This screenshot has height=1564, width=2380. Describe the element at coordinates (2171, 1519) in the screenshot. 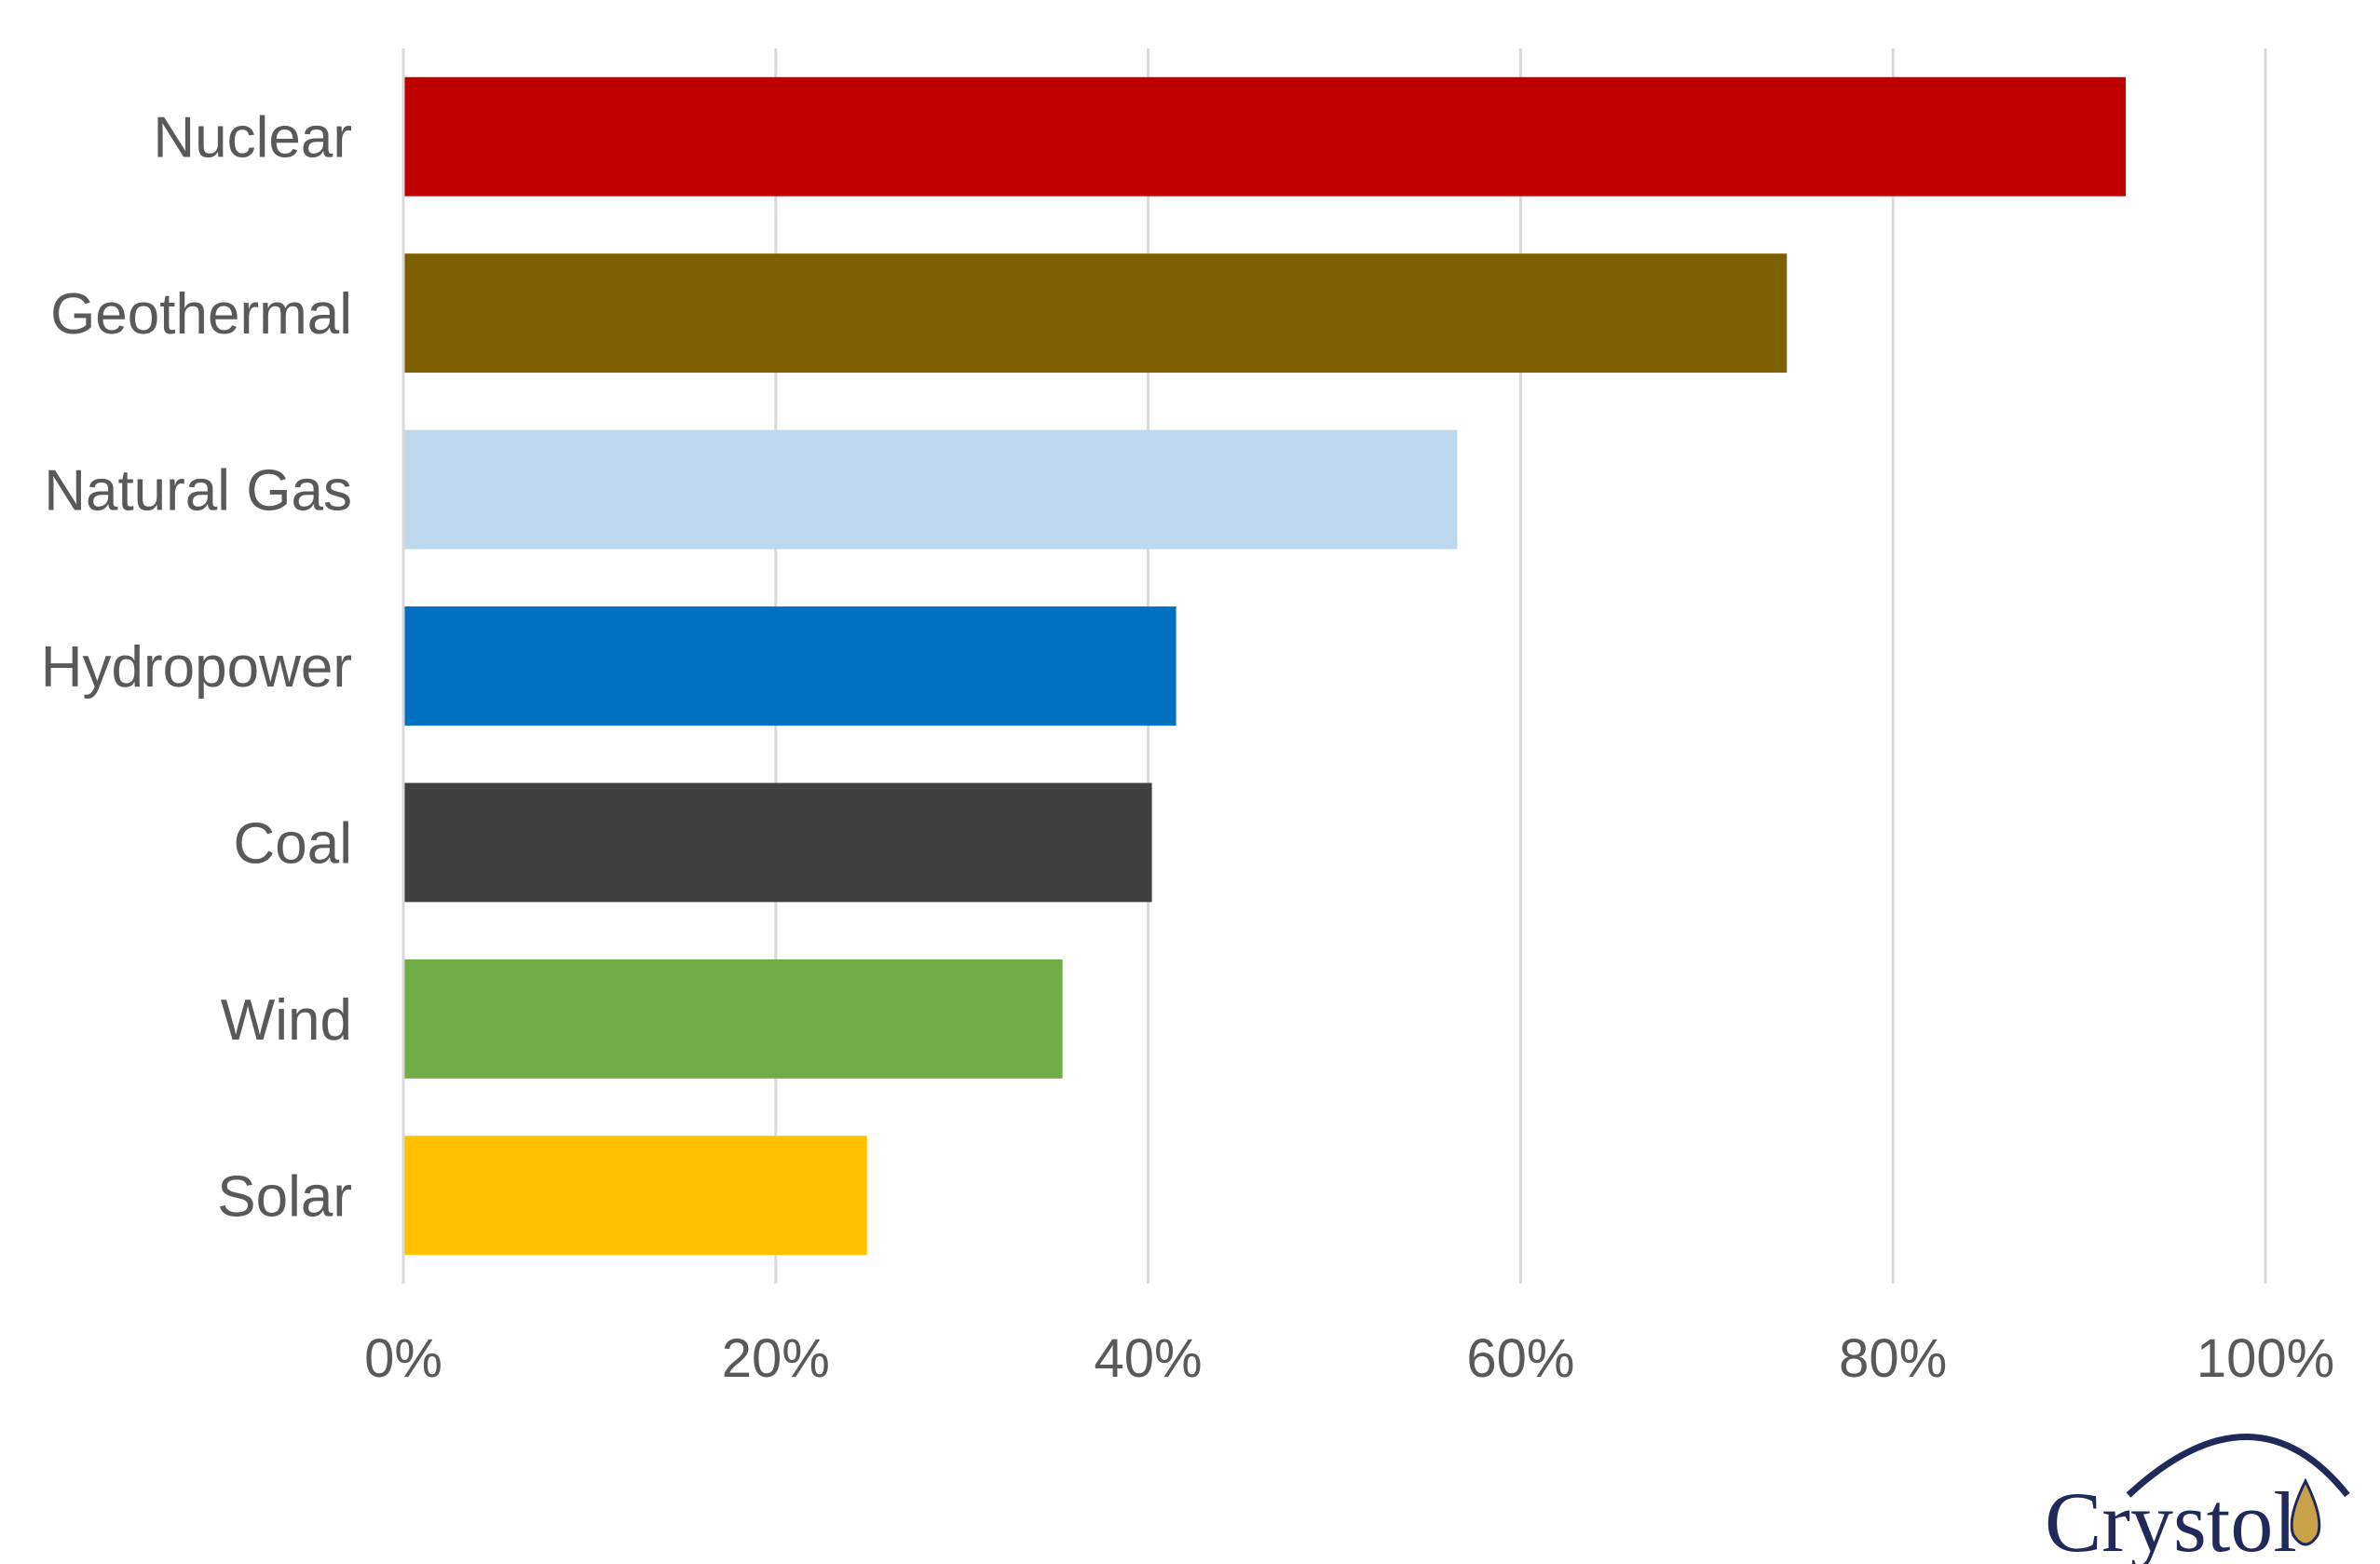

I see `logo-text: Crystol` at that location.